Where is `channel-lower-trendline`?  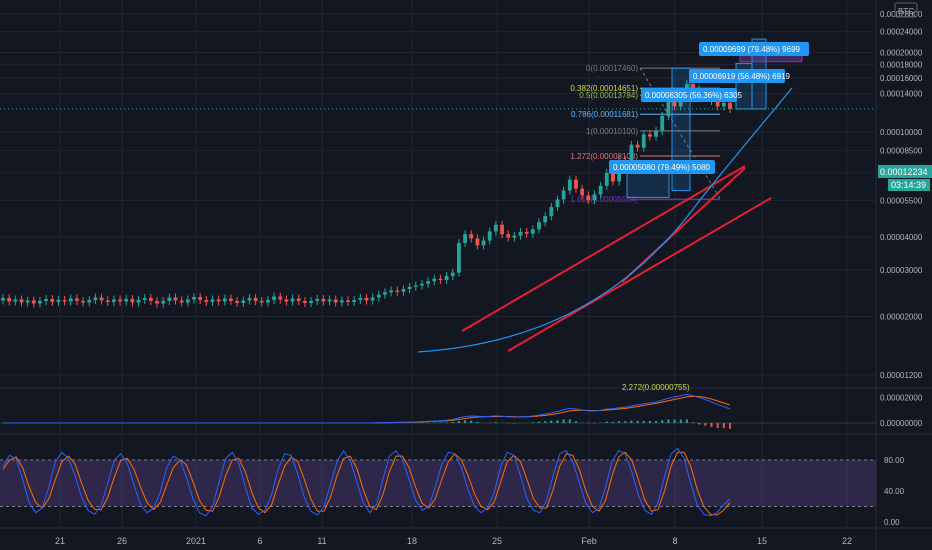
channel-lower-trendline is located at coordinates (639, 274).